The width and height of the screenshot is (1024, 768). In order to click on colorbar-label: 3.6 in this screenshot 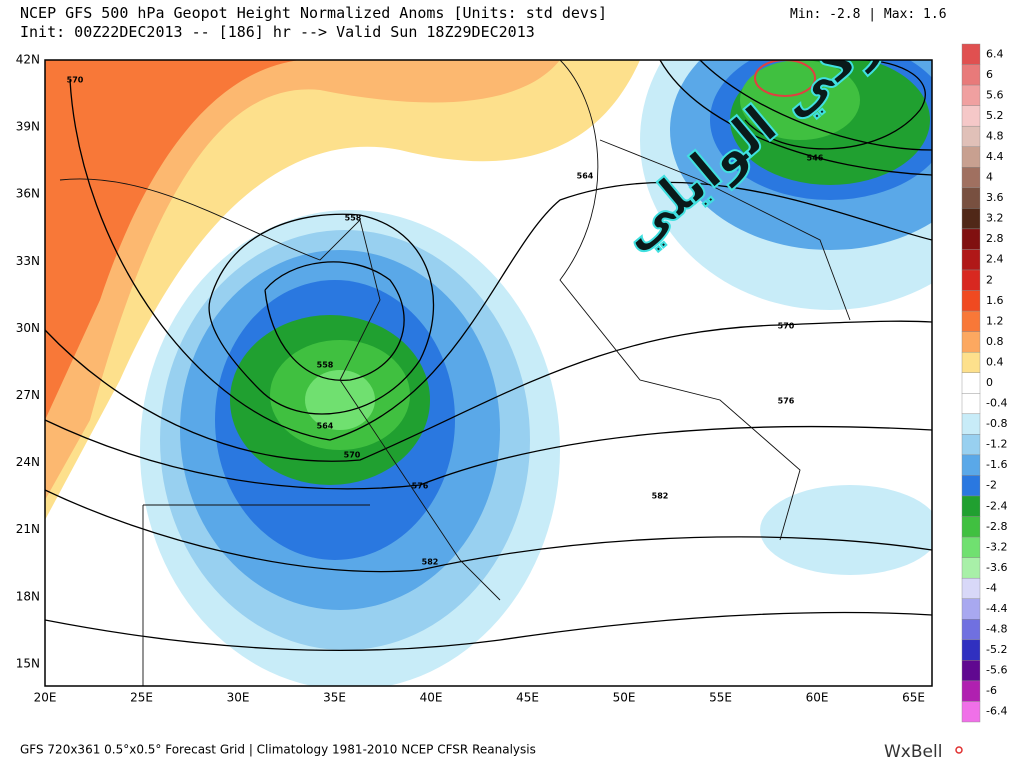, I will do `click(995, 197)`.